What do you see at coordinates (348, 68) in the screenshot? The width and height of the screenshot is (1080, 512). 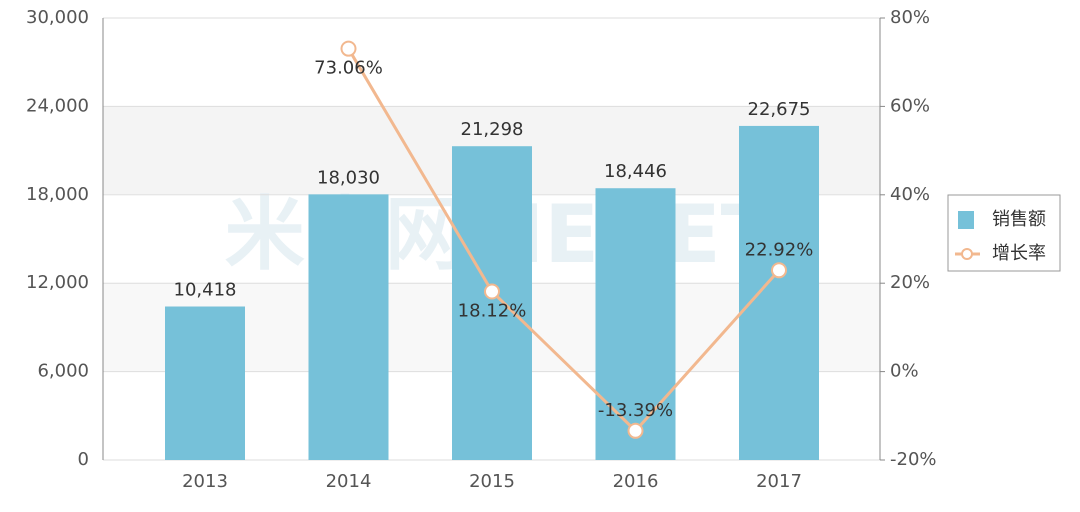 I see `line-value-label: 73.06%` at bounding box center [348, 68].